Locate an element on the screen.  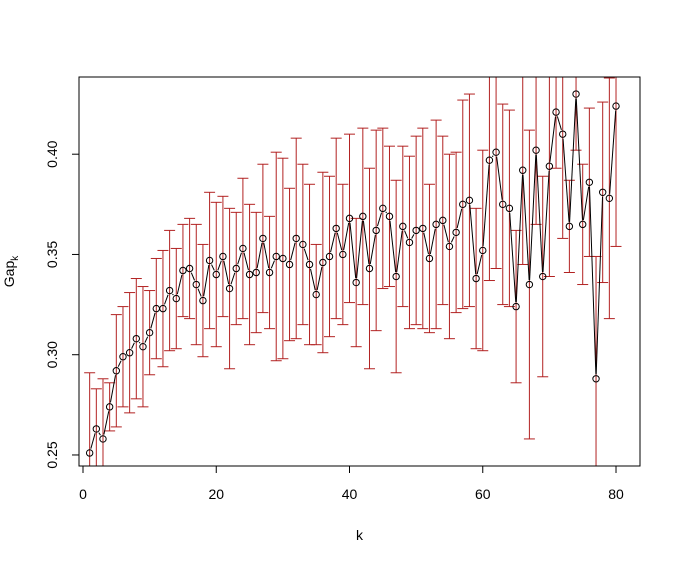
y-tick-label: 0.25 is located at coordinates (52, 454).